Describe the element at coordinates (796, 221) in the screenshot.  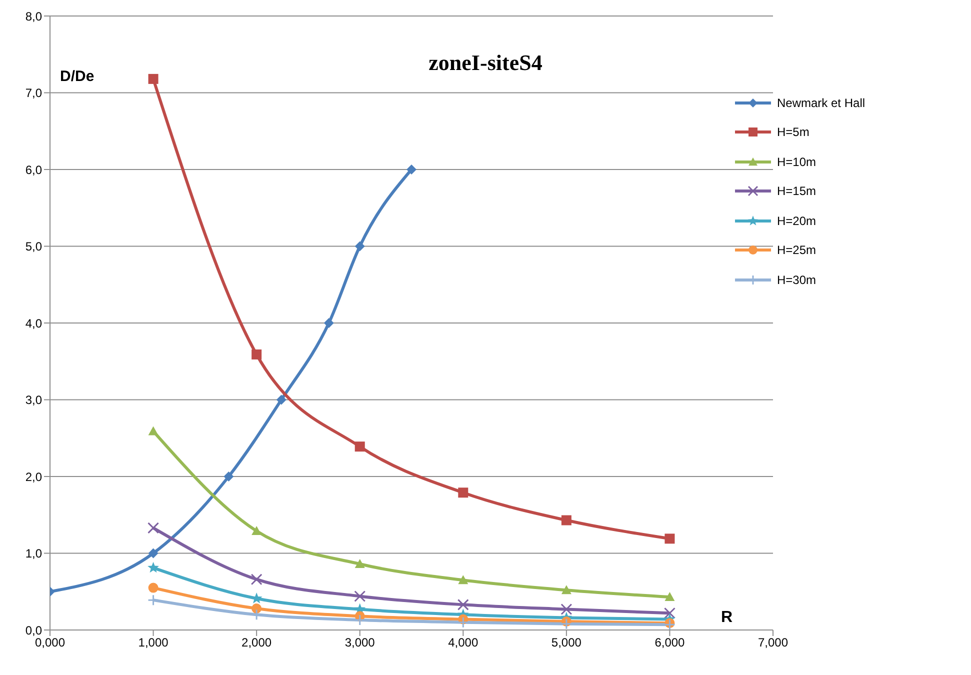
I see `legend-label: H=20m` at that location.